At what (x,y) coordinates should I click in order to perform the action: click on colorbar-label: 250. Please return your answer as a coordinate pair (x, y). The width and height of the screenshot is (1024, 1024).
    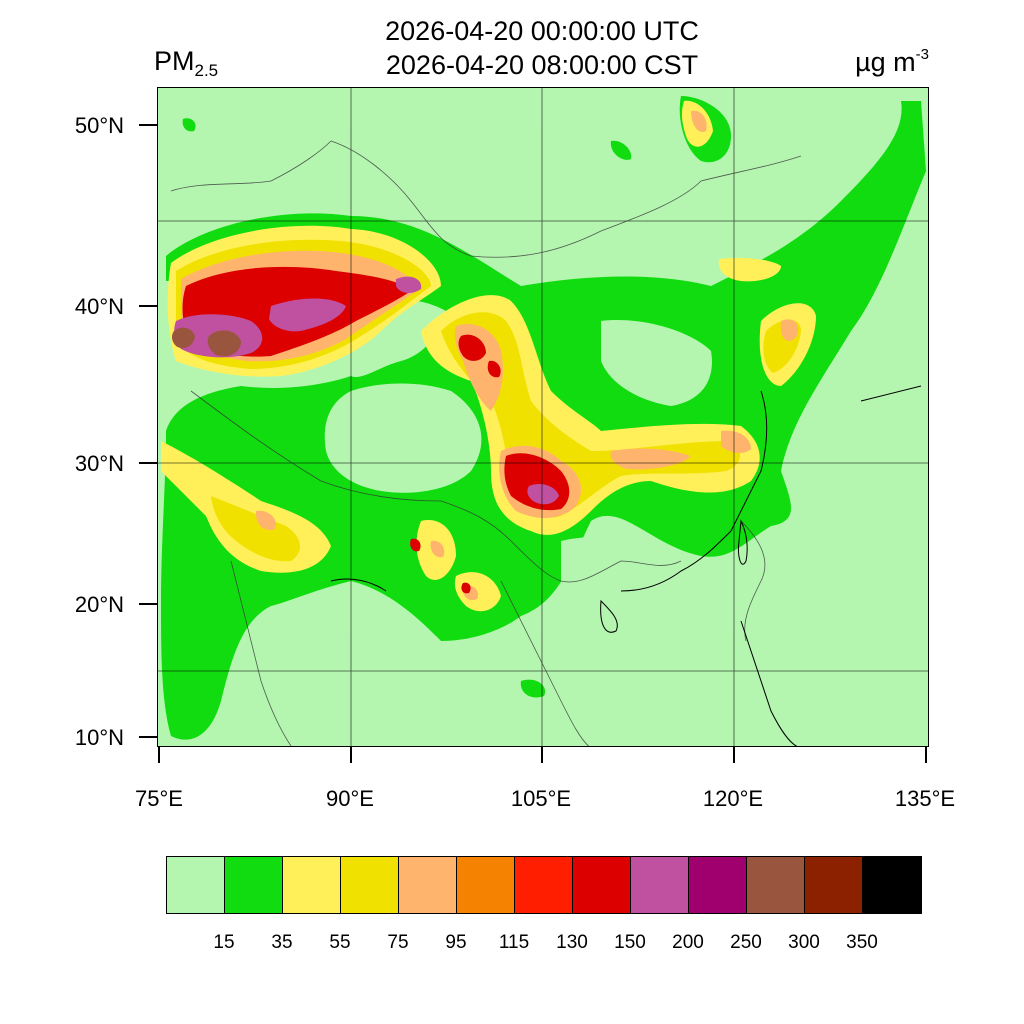
    Looking at the image, I should click on (746, 942).